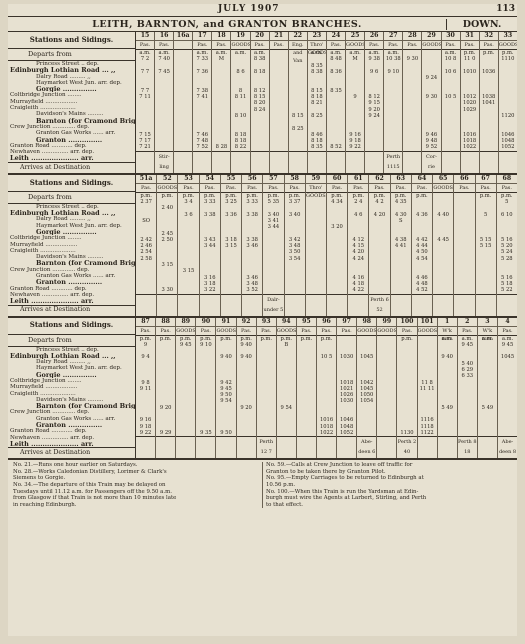 This screenshot has width=525, height=644. What do you see at coordinates (422, 246) in the screenshot?
I see `time-cell: 4 44` at bounding box center [422, 246].